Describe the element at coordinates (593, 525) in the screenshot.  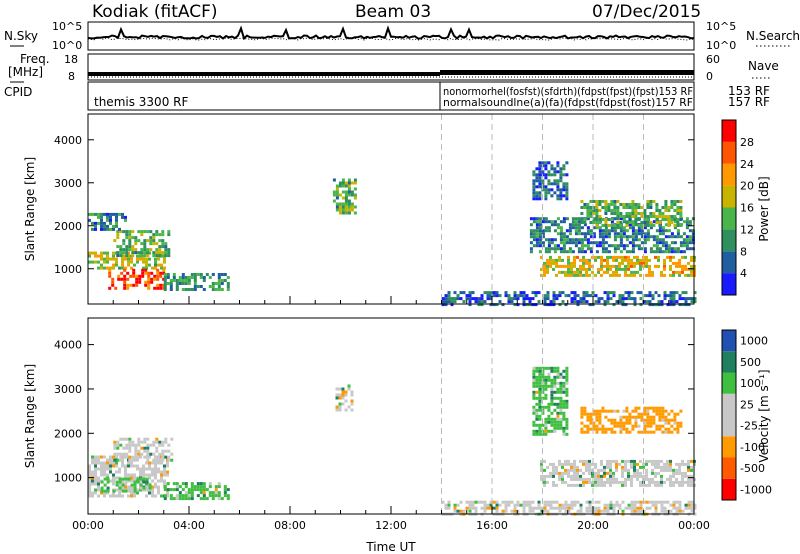
I see `x-tick-label: 20:00` at that location.